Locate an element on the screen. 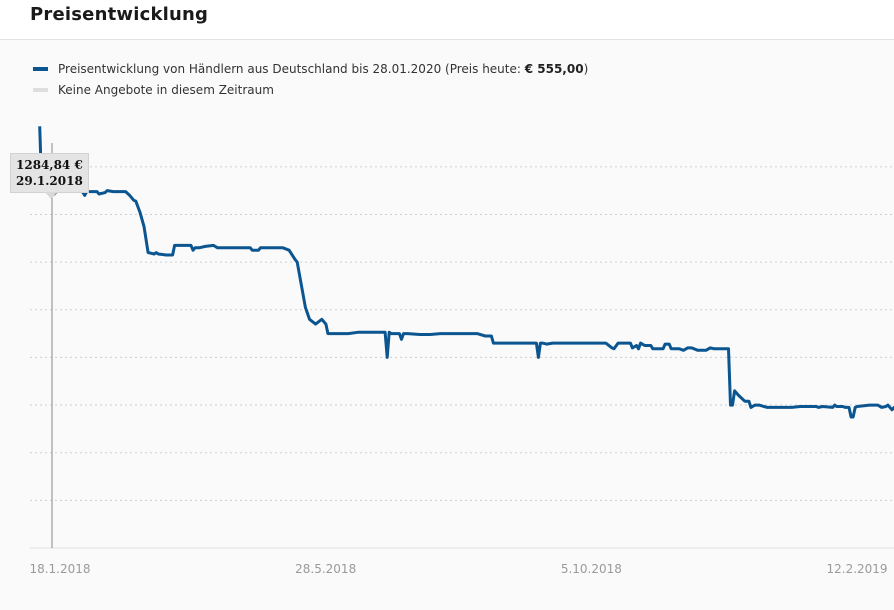  x-tick-label: 12.2.2019 is located at coordinates (856, 569).